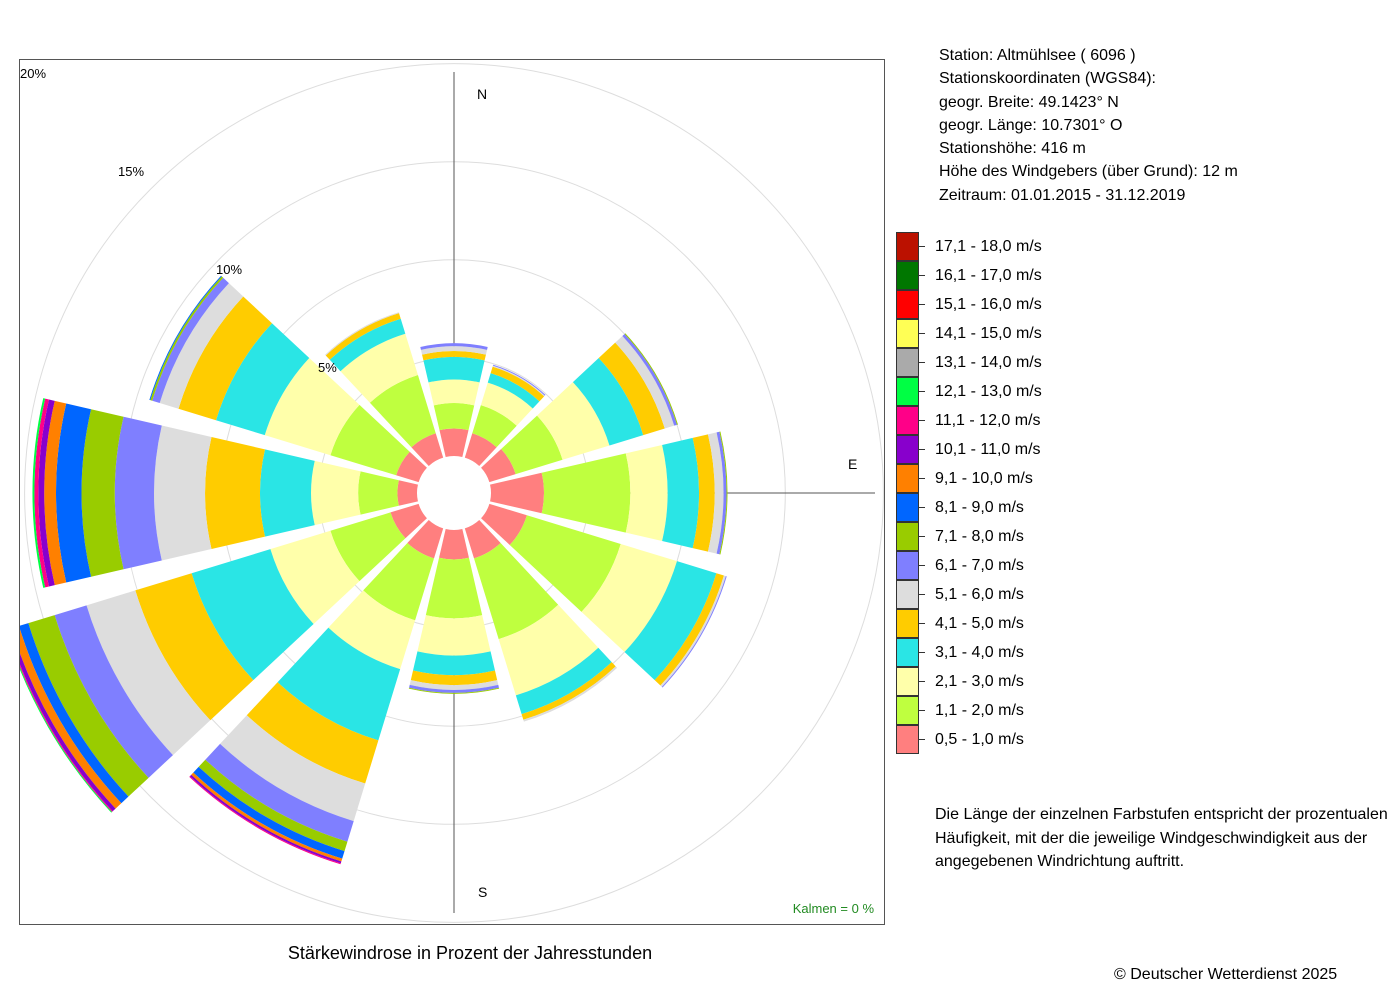  What do you see at coordinates (988, 333) in the screenshot?
I see `legend-label: 14,1 - 15,0 m/s` at bounding box center [988, 333].